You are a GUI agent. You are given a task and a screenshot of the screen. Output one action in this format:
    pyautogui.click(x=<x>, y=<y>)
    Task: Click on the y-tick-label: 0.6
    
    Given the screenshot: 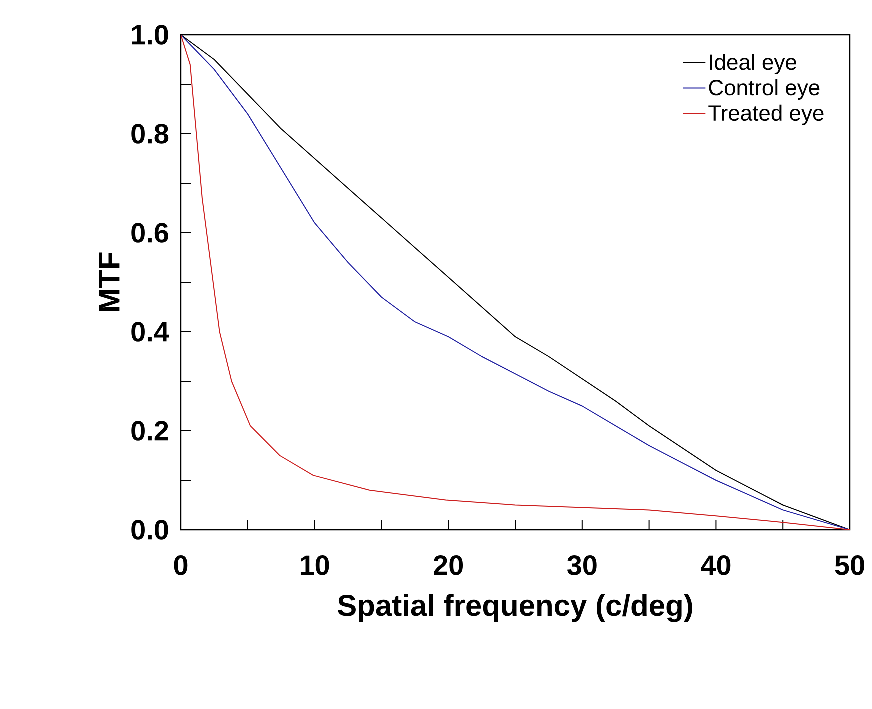 What is the action you would take?
    pyautogui.click(x=150, y=233)
    